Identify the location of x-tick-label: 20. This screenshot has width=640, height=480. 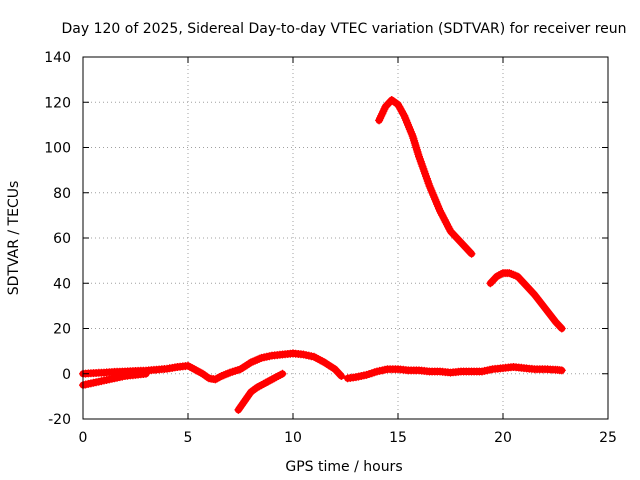
(503, 438).